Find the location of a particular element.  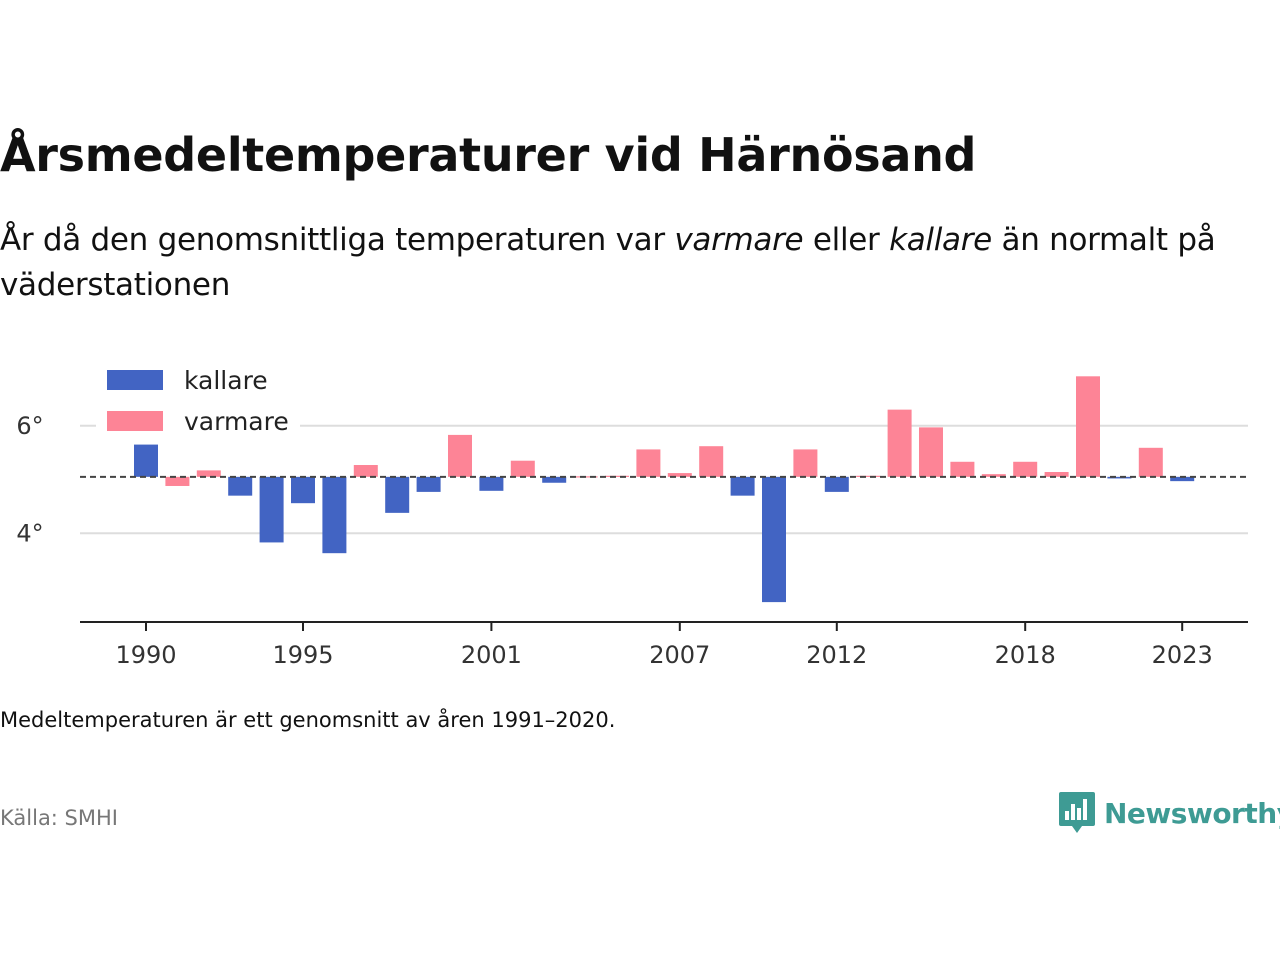

x-axis: 1990 1995 2001 2007 2012 2018 2023 is located at coordinates (664, 645).